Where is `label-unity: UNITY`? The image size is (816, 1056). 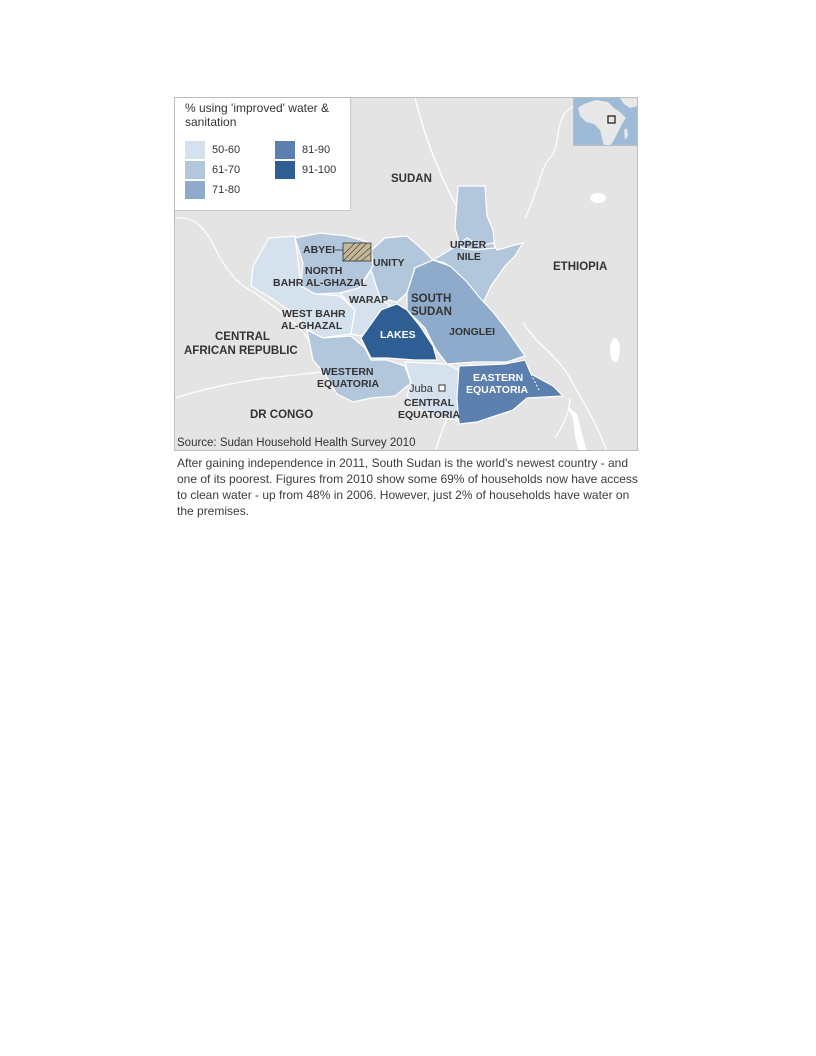 label-unity: UNITY is located at coordinates (389, 263).